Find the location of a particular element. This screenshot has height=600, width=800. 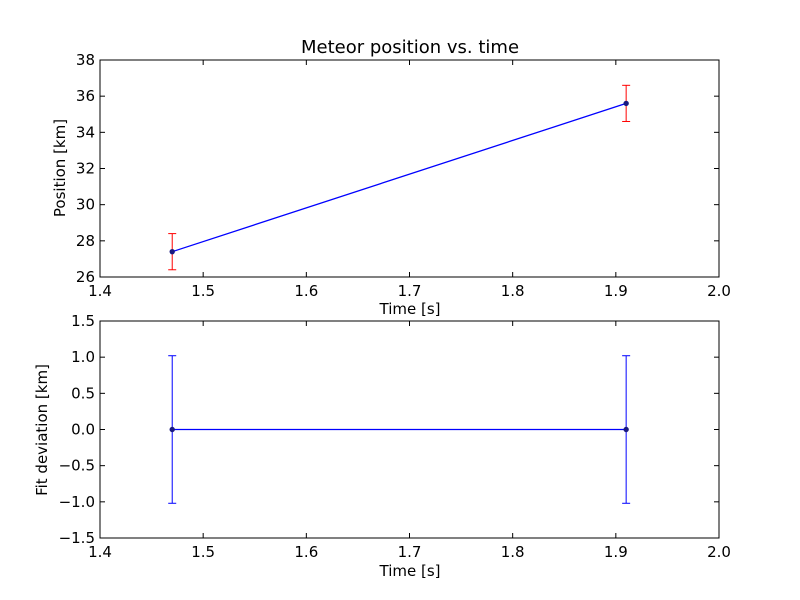

deviation-ytick-label: −1.0 is located at coordinates (77, 502).